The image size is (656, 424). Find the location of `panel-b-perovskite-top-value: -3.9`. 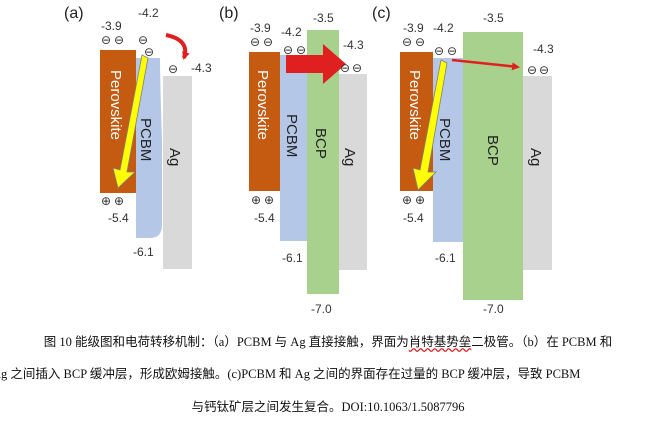

panel-b-perovskite-top-value: -3.9 is located at coordinates (260, 28).